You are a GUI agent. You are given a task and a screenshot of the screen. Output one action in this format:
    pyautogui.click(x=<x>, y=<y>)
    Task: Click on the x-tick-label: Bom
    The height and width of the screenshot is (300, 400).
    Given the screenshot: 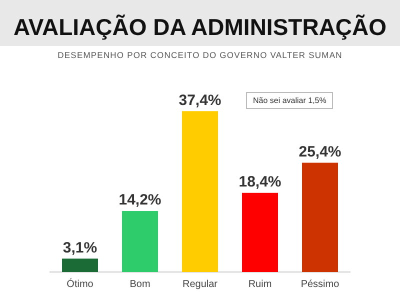 What is the action you would take?
    pyautogui.click(x=140, y=284)
    